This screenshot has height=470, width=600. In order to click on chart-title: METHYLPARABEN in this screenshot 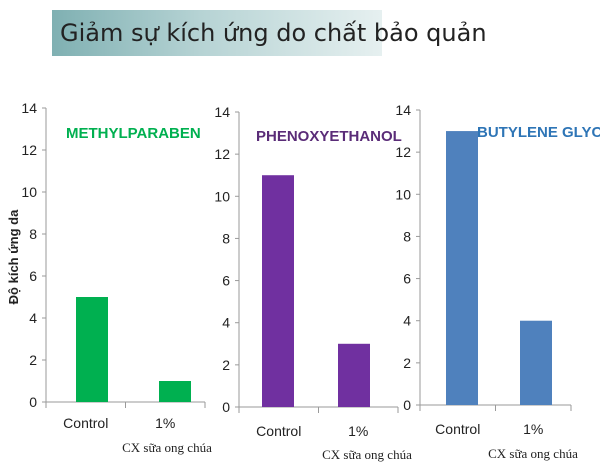, I will do `click(133, 133)`.